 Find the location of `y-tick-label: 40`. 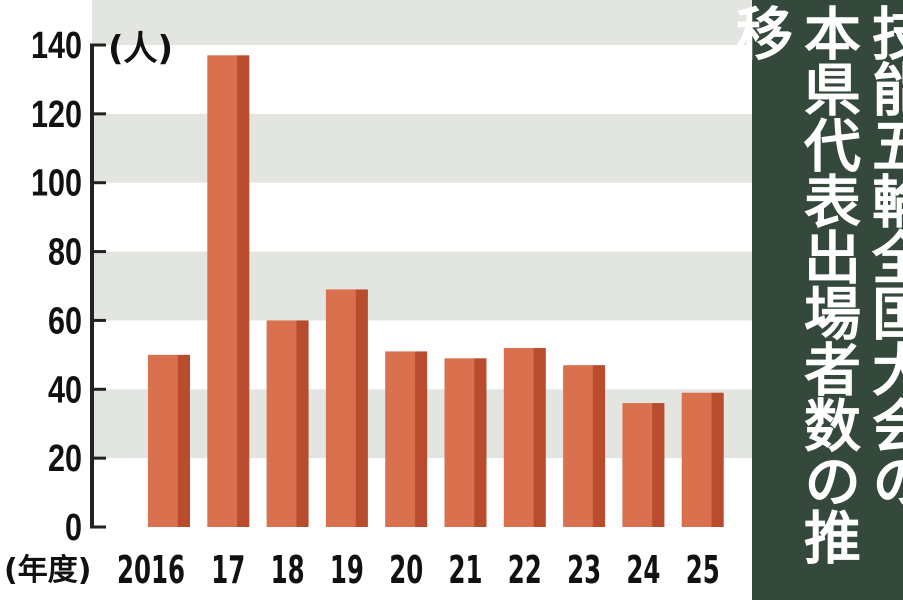

y-tick-label: 40 is located at coordinates (65, 390).